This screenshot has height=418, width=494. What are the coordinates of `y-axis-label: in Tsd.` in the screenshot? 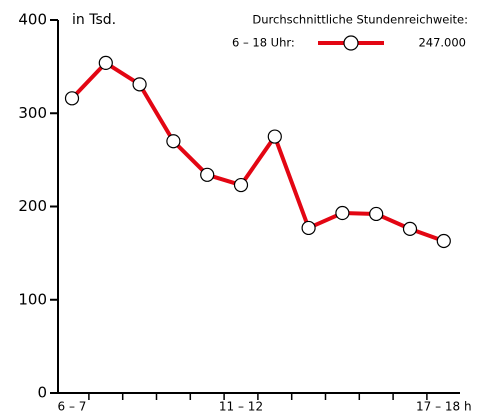 It's located at (94, 20).